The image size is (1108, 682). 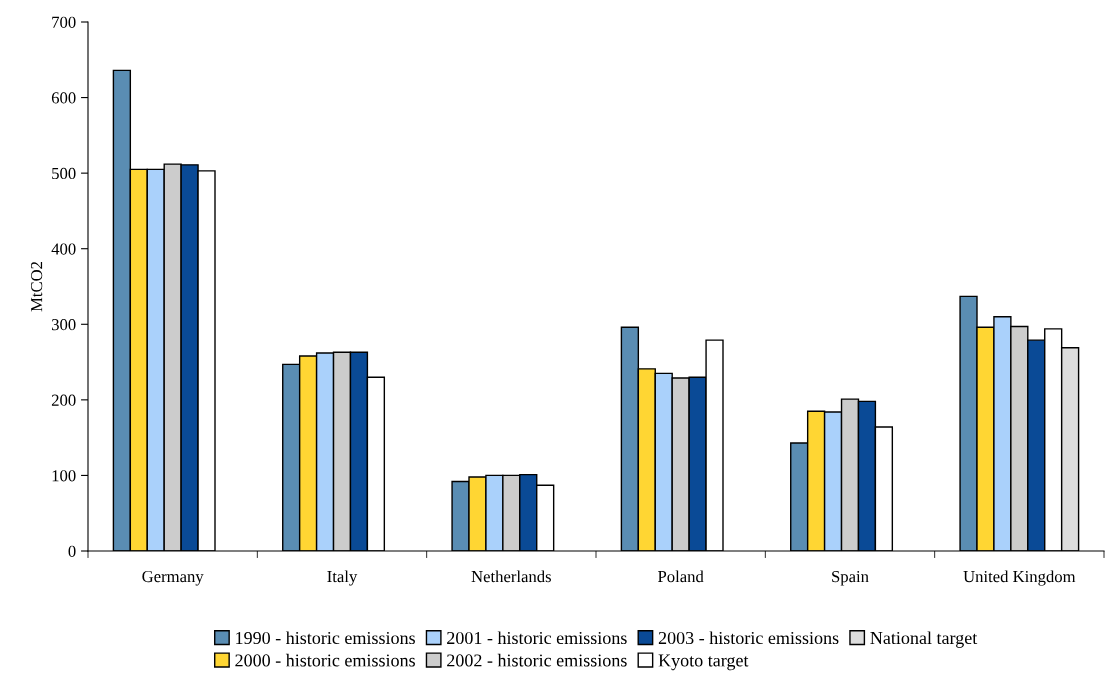 I want to click on legend-label: 2003 - historic emissions, so click(x=748, y=638).